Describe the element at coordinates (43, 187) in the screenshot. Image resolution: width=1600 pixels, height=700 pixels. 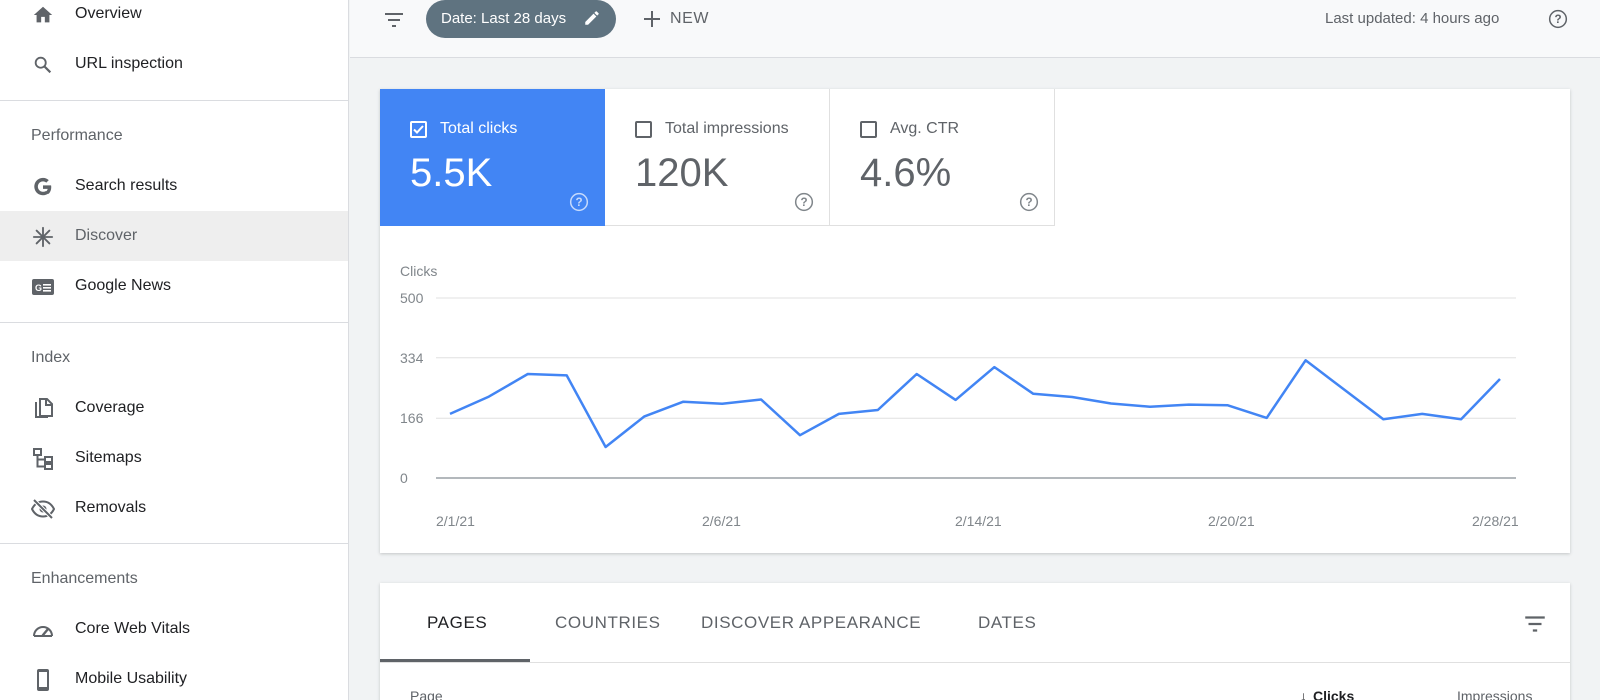
I see `google-g-icon` at that location.